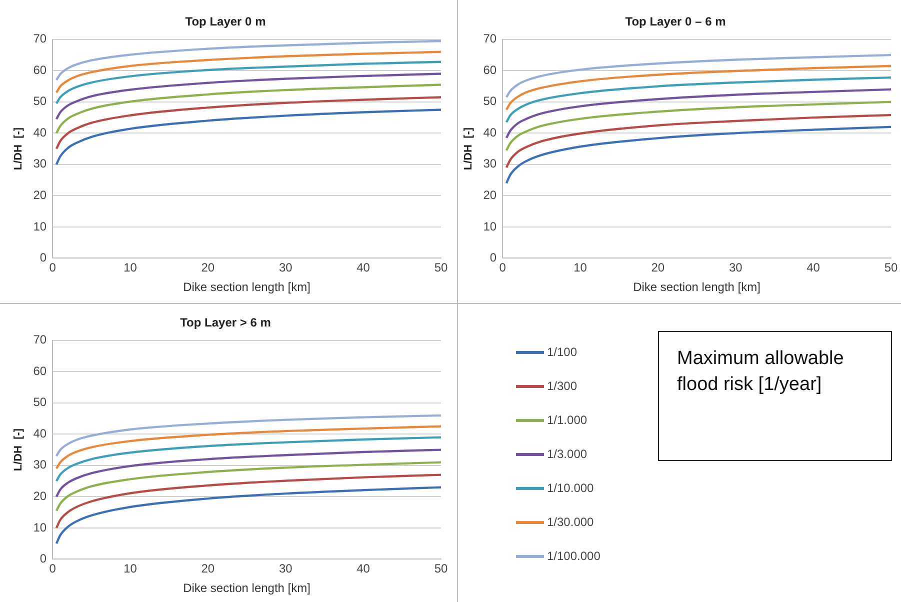  What do you see at coordinates (567, 420) in the screenshot?
I see `legend-label: 1/1.000` at bounding box center [567, 420].